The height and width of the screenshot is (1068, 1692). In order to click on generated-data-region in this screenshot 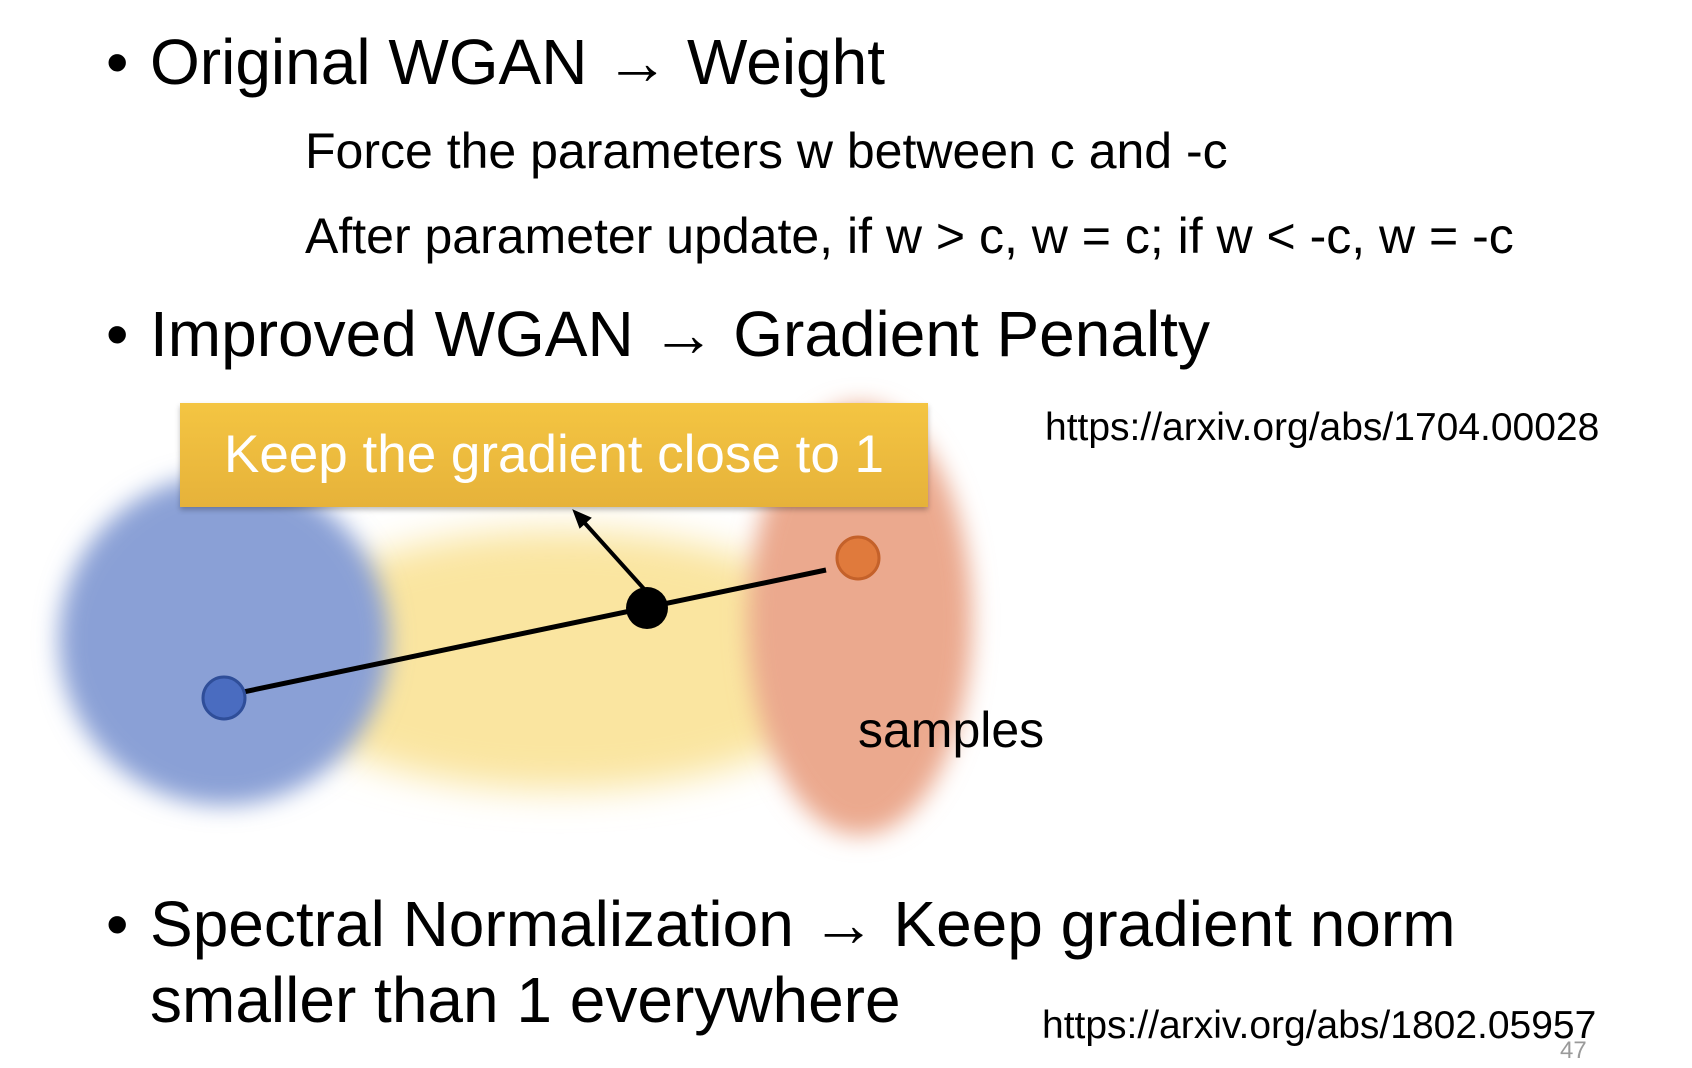, I will do `click(860, 620)`.